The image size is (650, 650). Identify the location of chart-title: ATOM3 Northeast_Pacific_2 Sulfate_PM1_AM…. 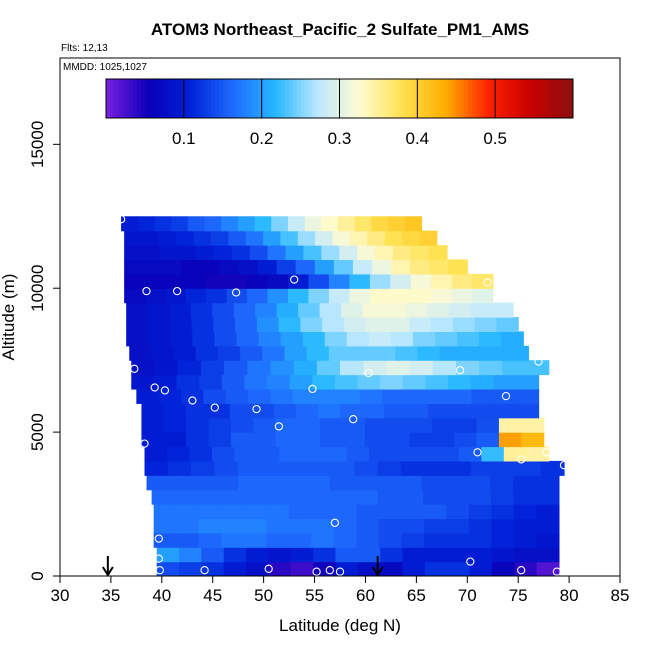
(340, 29).